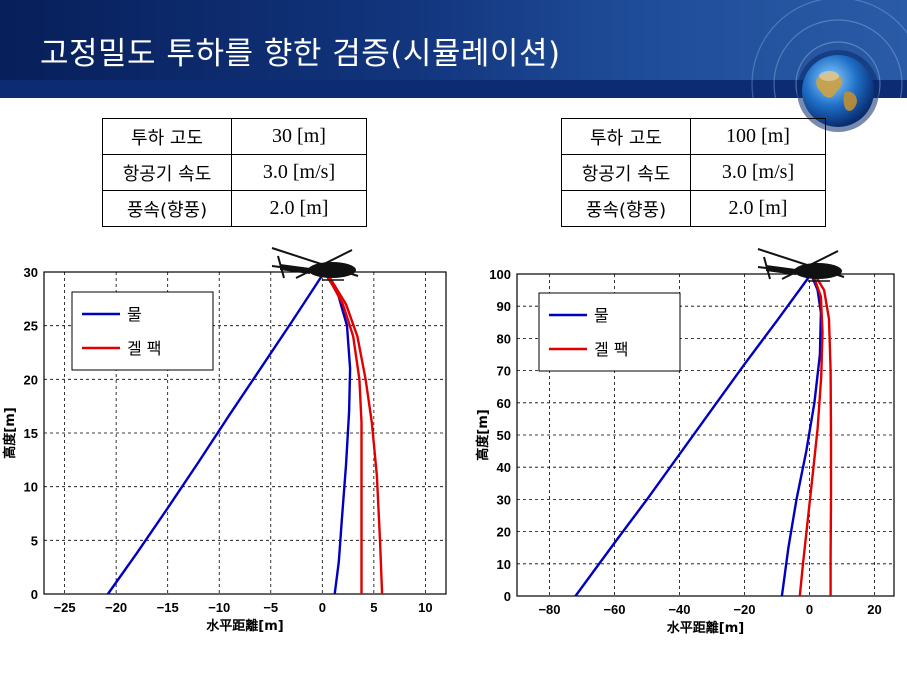  I want to click on x-tick-label: −15, so click(168, 607).